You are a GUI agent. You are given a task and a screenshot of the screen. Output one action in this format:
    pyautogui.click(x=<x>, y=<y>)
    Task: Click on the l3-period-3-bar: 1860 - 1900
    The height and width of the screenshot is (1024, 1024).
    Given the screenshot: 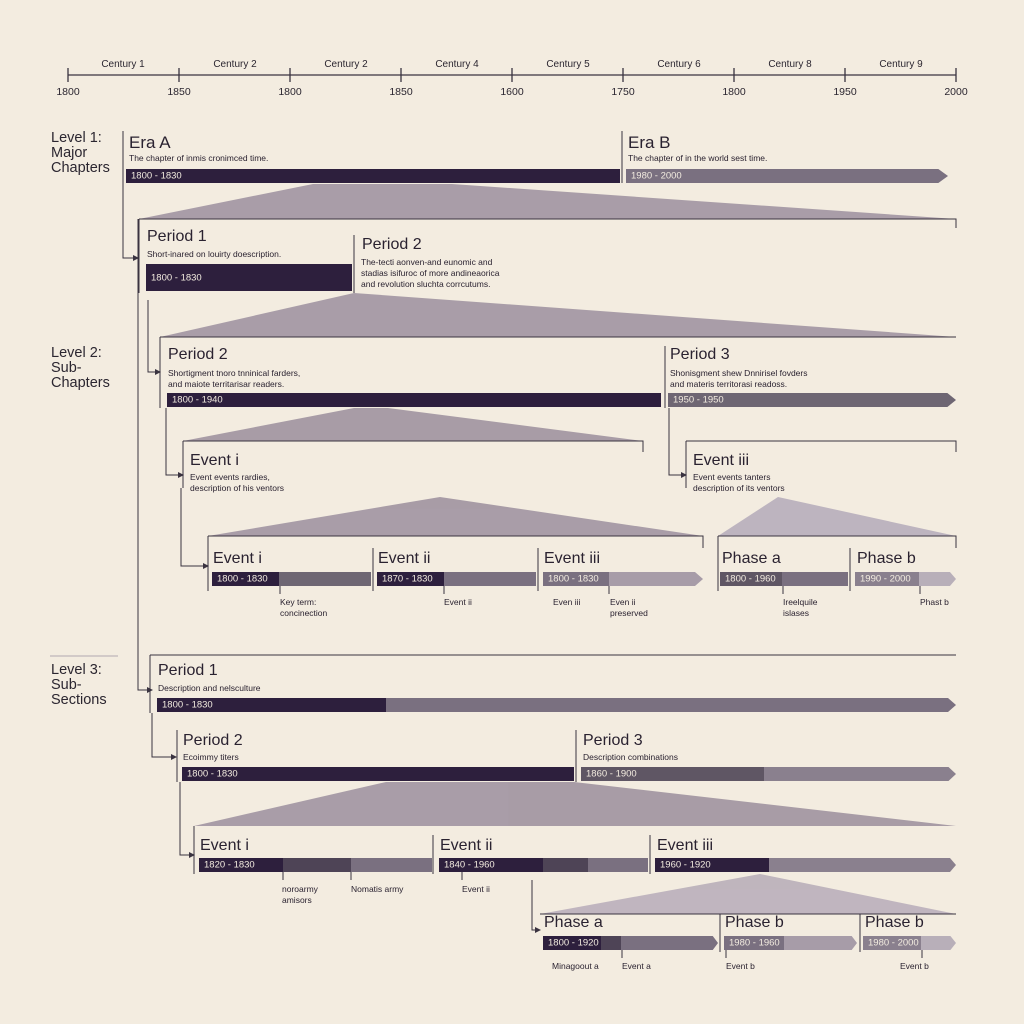 What is the action you would take?
    pyautogui.click(x=768, y=774)
    